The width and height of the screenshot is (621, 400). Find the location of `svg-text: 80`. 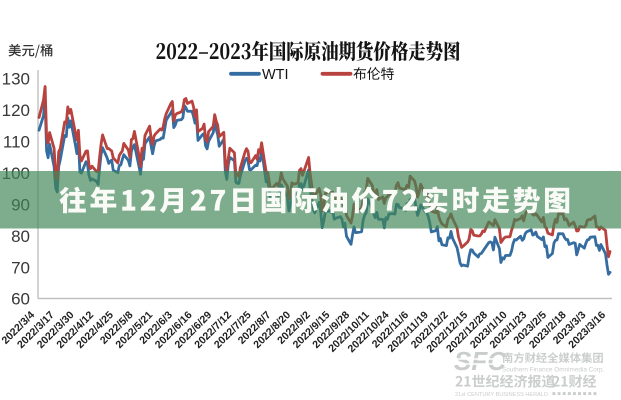

svg-text: 80 is located at coordinates (20, 236).